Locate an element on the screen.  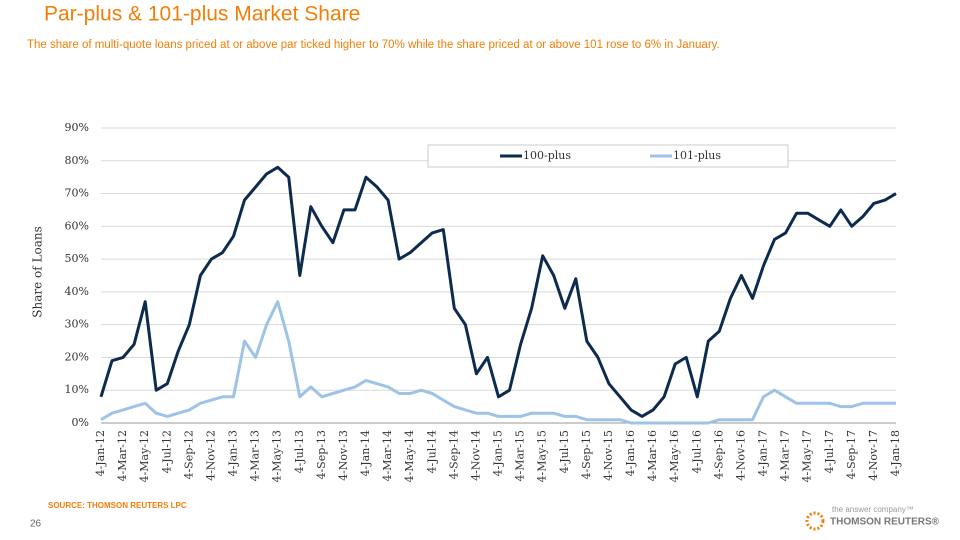
legend-label: 100-plus is located at coordinates (547, 155).